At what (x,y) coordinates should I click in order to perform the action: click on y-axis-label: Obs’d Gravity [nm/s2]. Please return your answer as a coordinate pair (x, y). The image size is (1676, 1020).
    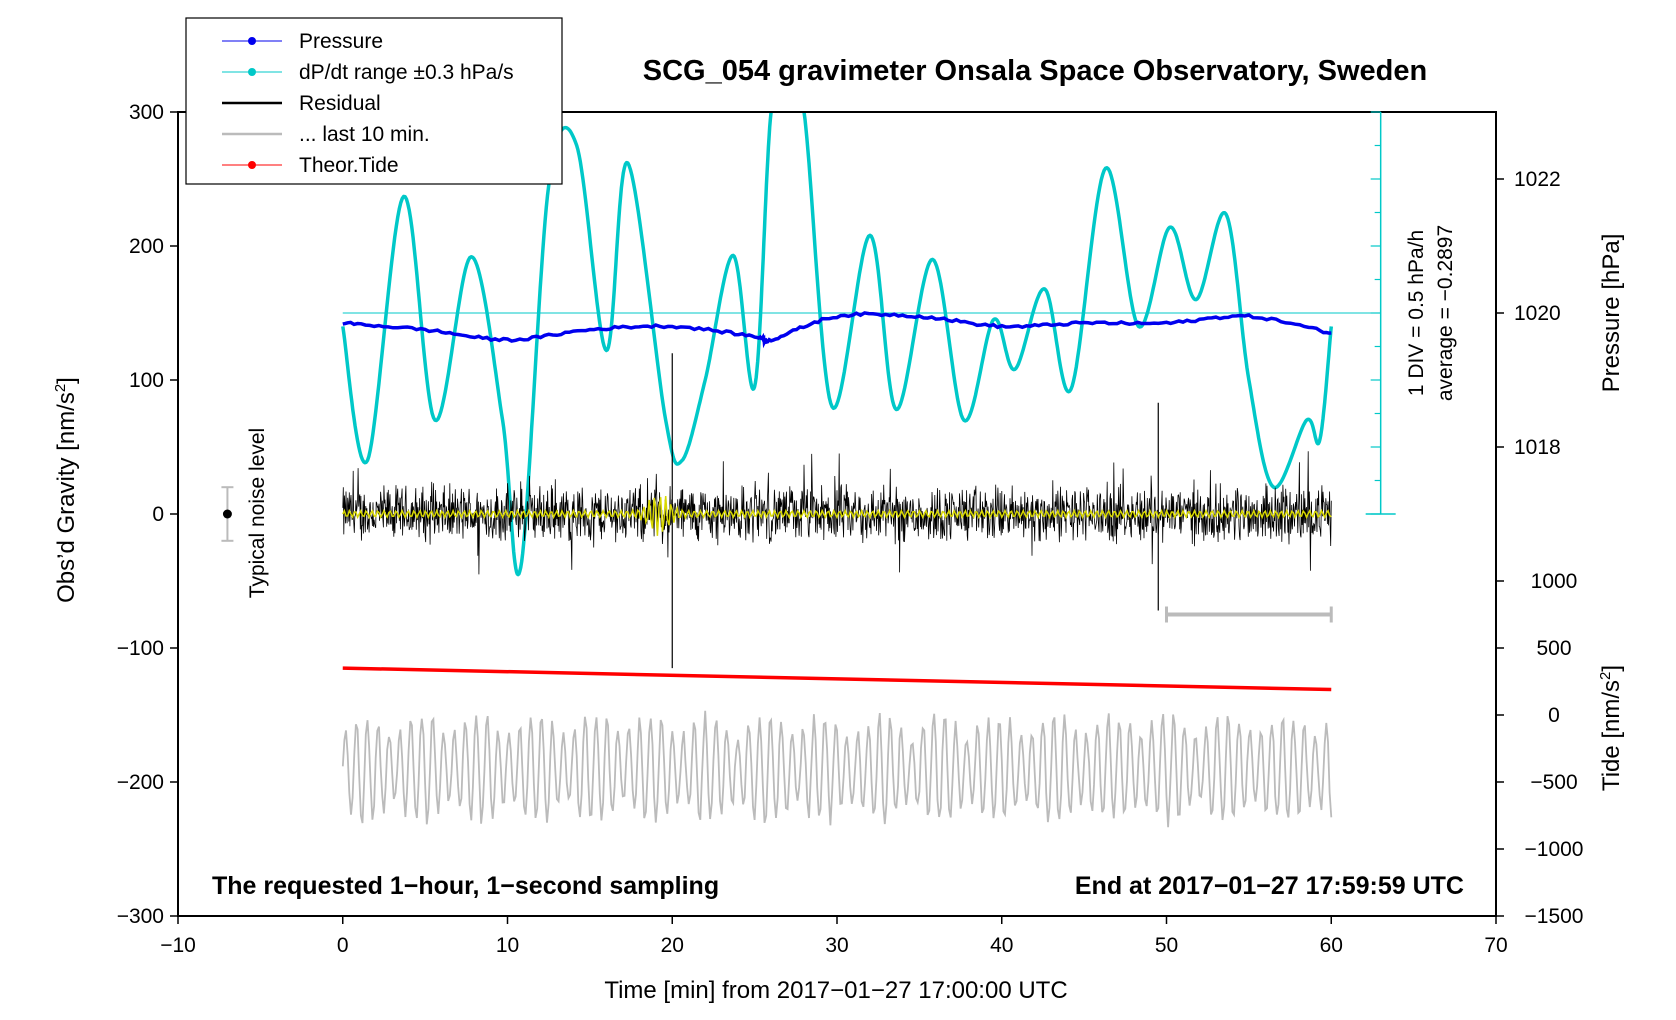
    Looking at the image, I should click on (66, 490).